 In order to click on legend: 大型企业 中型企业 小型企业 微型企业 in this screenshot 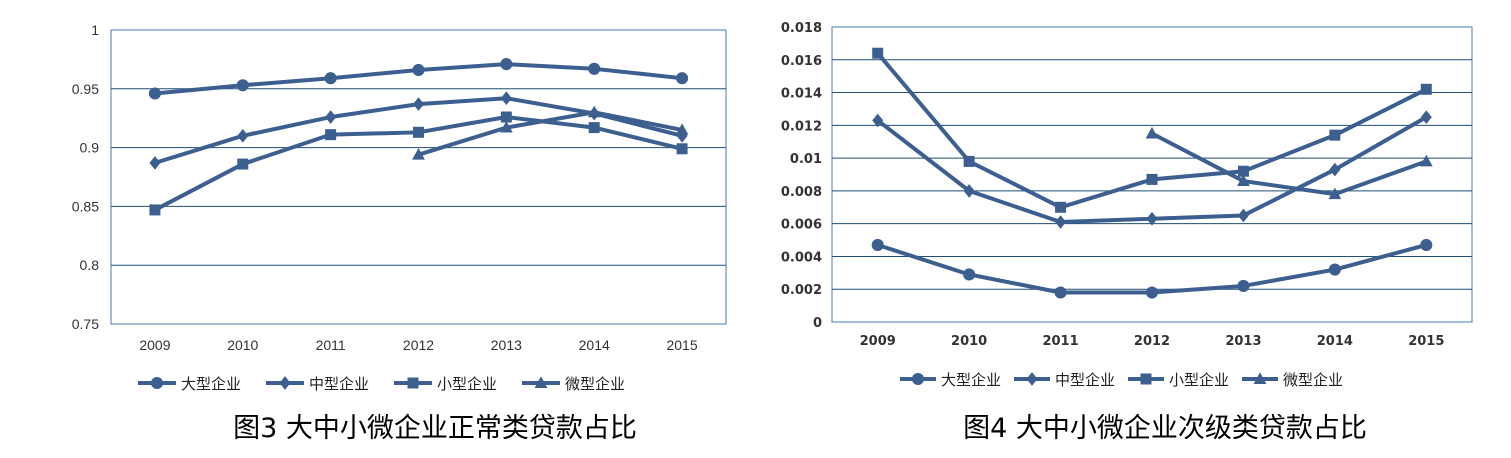, I will do `click(1121, 380)`.